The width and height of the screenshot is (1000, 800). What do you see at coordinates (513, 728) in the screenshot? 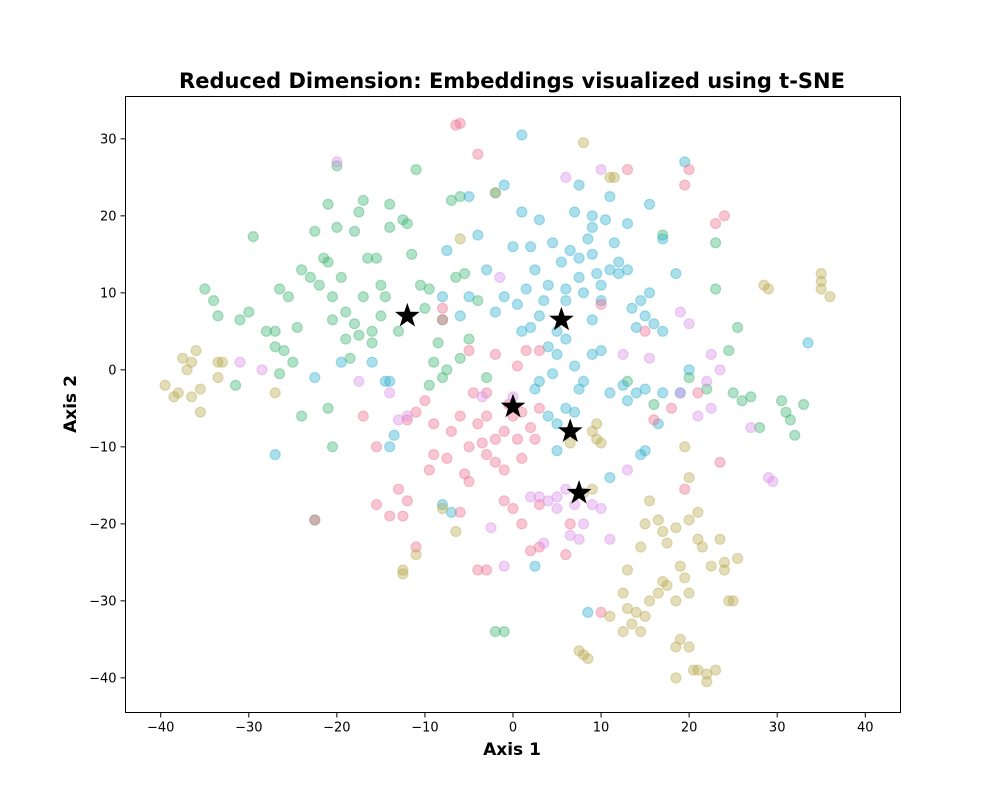
I see `x-tick-label: 0` at bounding box center [513, 728].